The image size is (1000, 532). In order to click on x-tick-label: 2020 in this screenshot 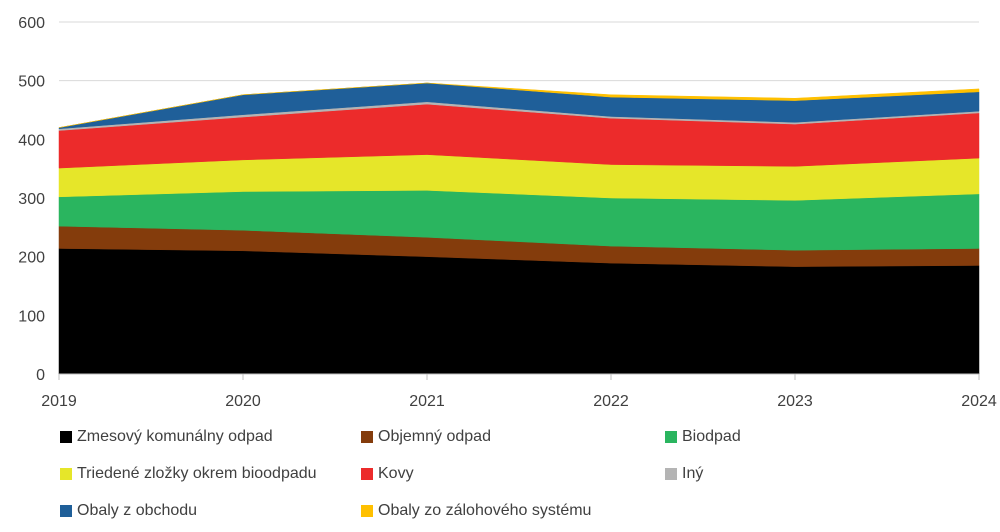, I will do `click(243, 401)`.